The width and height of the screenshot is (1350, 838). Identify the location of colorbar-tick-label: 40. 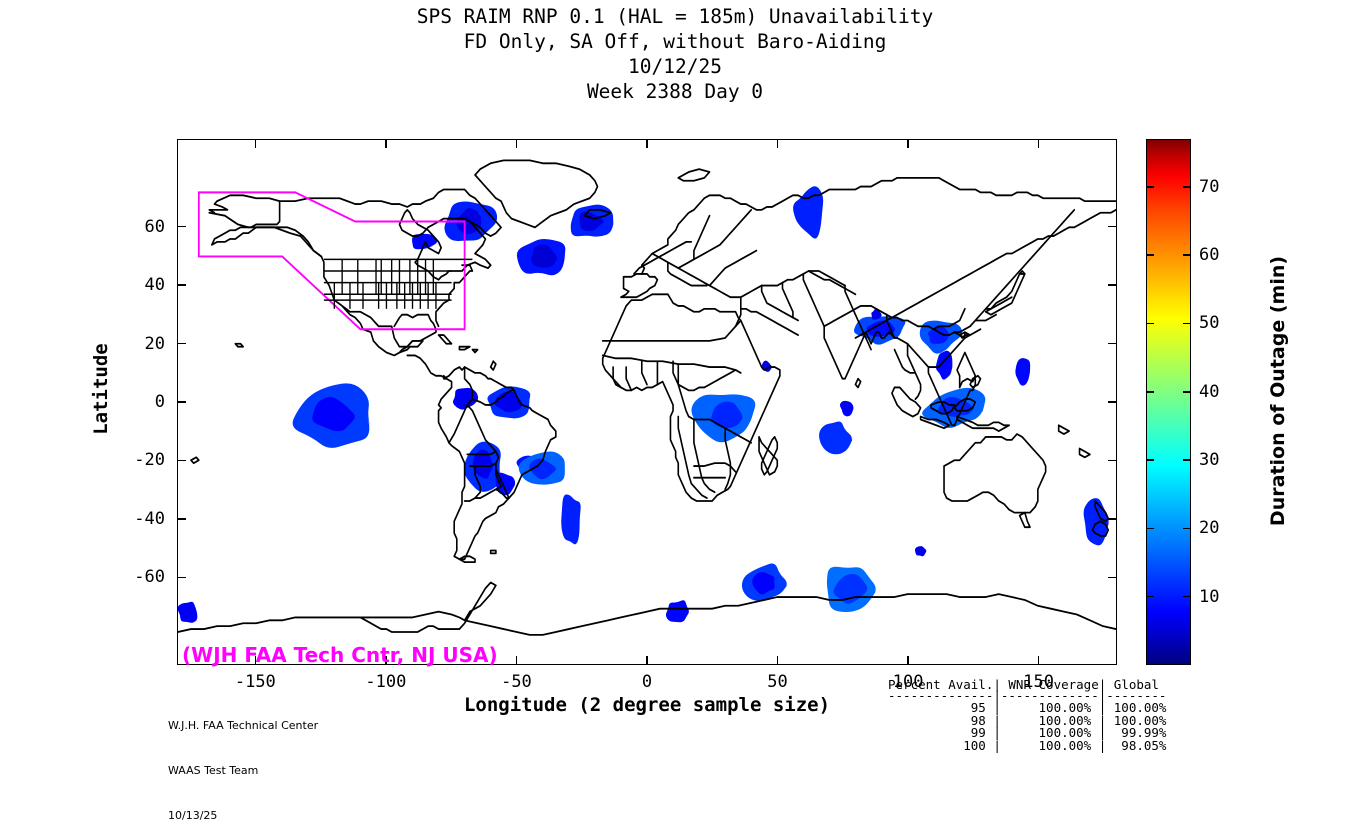
(1209, 391).